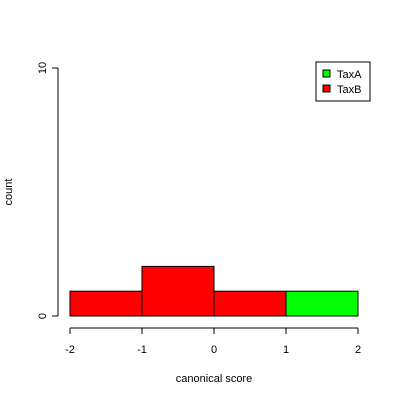 Image resolution: width=400 pixels, height=400 pixels. I want to click on x-tick-label: 1, so click(286, 350).